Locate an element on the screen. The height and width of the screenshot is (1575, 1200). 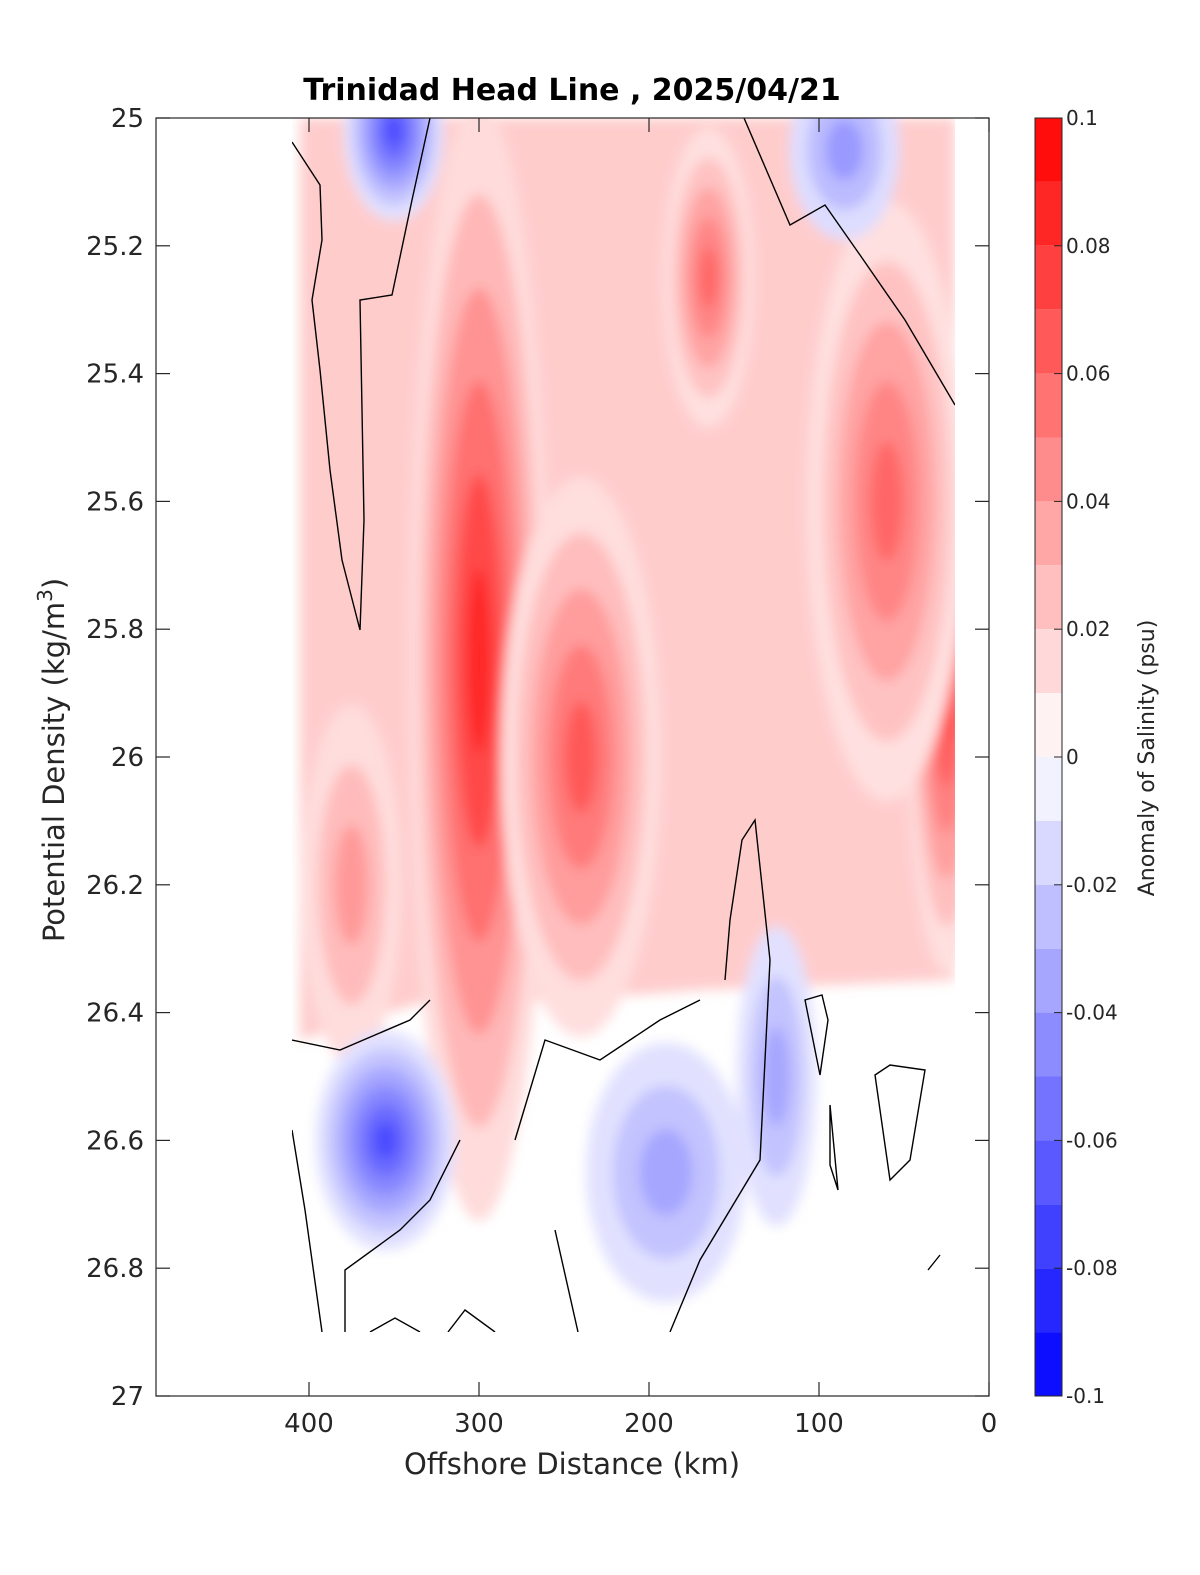
x-tick-label: 300 is located at coordinates (479, 1424).